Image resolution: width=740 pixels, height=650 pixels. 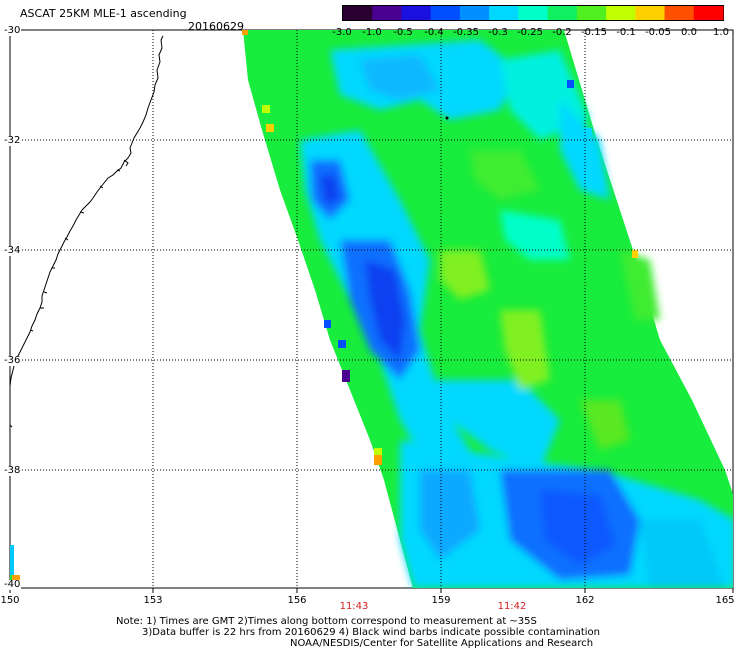 What do you see at coordinates (447, 118) in the screenshot?
I see `island-marker` at bounding box center [447, 118].